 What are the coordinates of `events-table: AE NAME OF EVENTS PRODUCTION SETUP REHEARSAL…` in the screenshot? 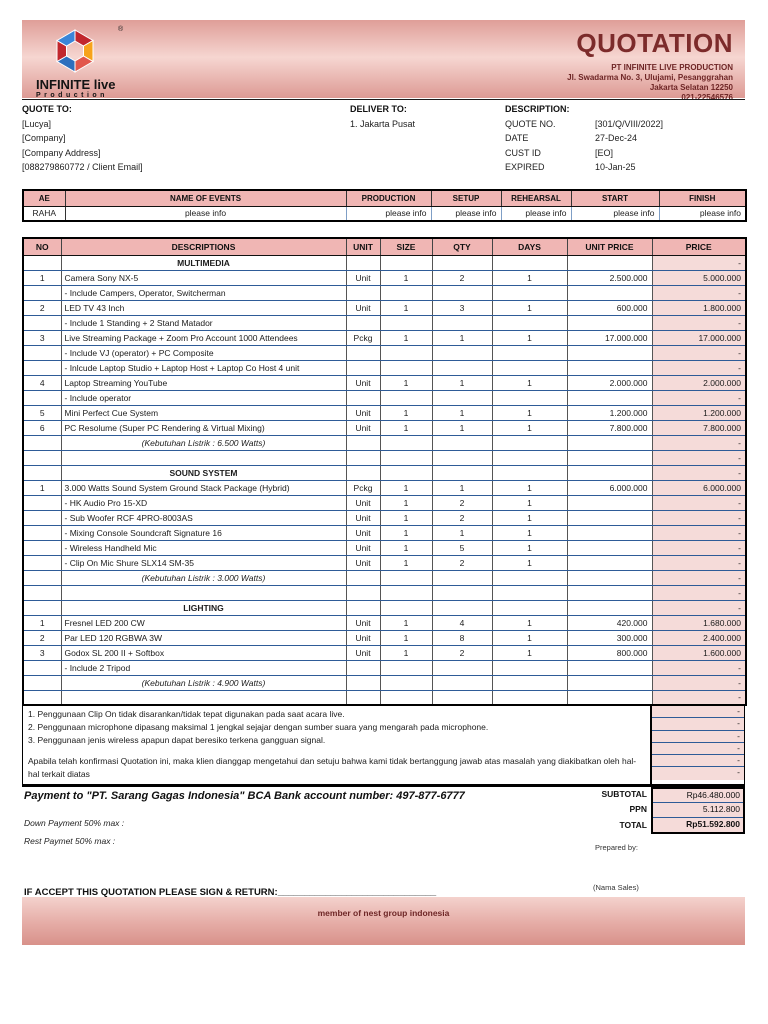 It's located at (384, 205).